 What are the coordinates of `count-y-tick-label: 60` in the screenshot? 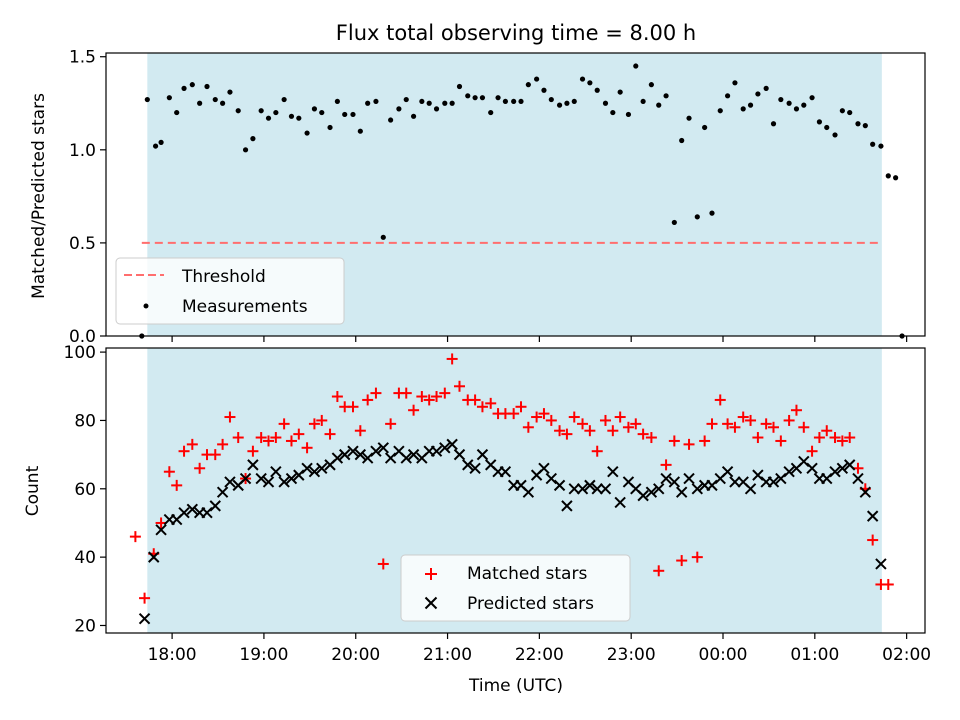 It's located at (85, 490).